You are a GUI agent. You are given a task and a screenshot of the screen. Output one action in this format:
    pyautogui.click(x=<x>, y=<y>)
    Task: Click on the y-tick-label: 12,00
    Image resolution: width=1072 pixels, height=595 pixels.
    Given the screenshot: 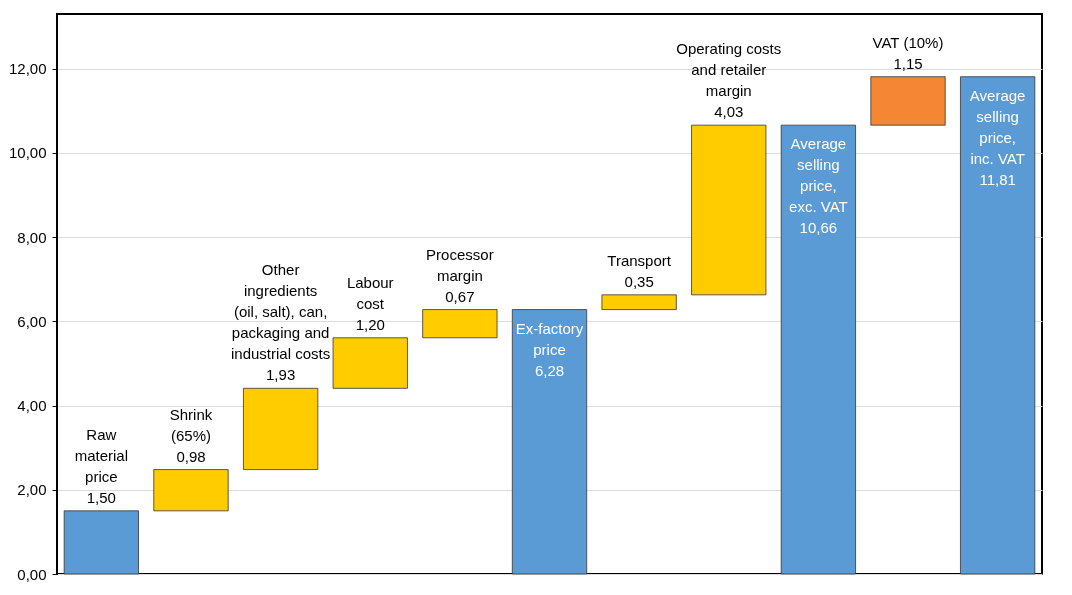 What is the action you would take?
    pyautogui.click(x=27, y=69)
    